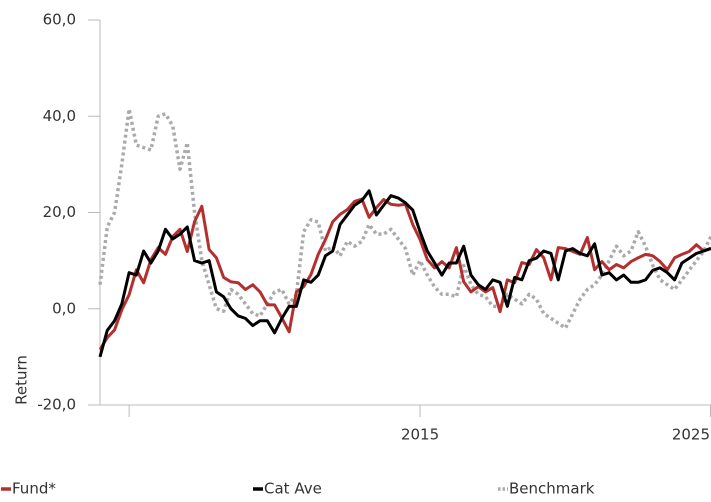 This screenshot has width=711, height=502. I want to click on y-tick-label: 20,0, so click(59, 212).